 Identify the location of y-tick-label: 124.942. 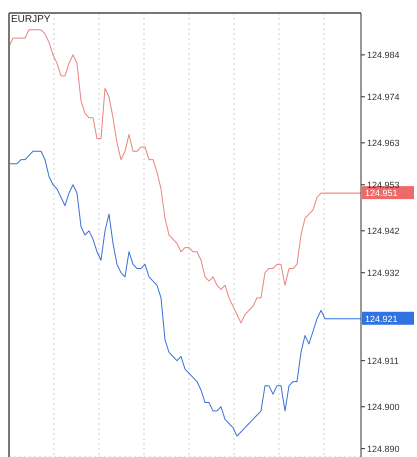
(383, 231).